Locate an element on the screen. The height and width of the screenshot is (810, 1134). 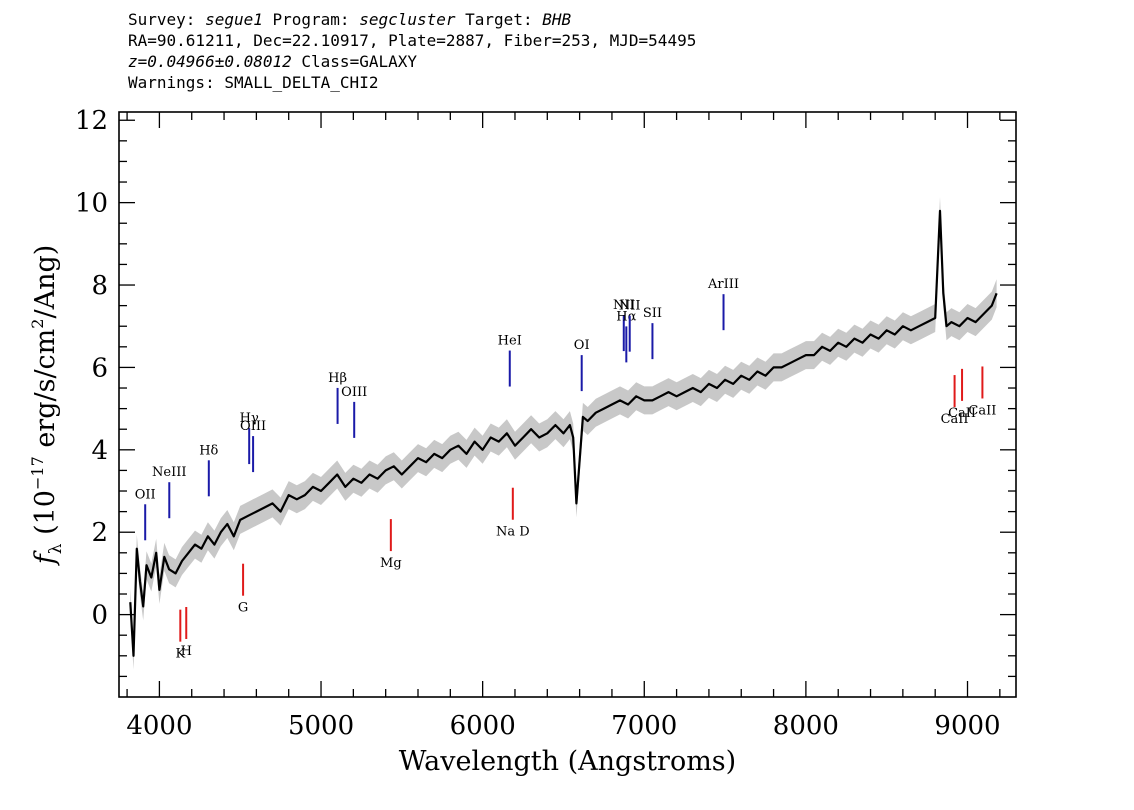
emission-line-label: SII is located at coordinates (652, 313).